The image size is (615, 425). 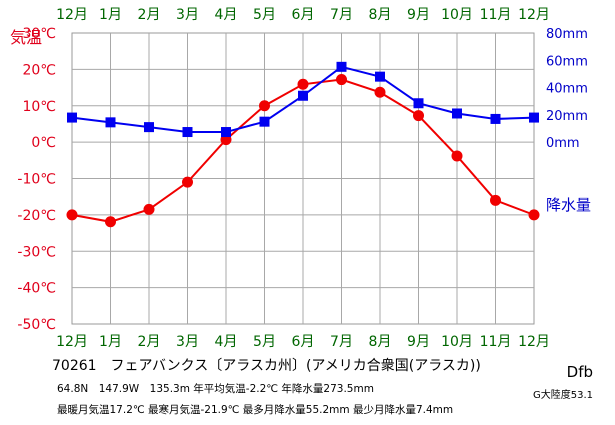 I want to click on month-label-bottom: 7月, so click(x=341, y=342).